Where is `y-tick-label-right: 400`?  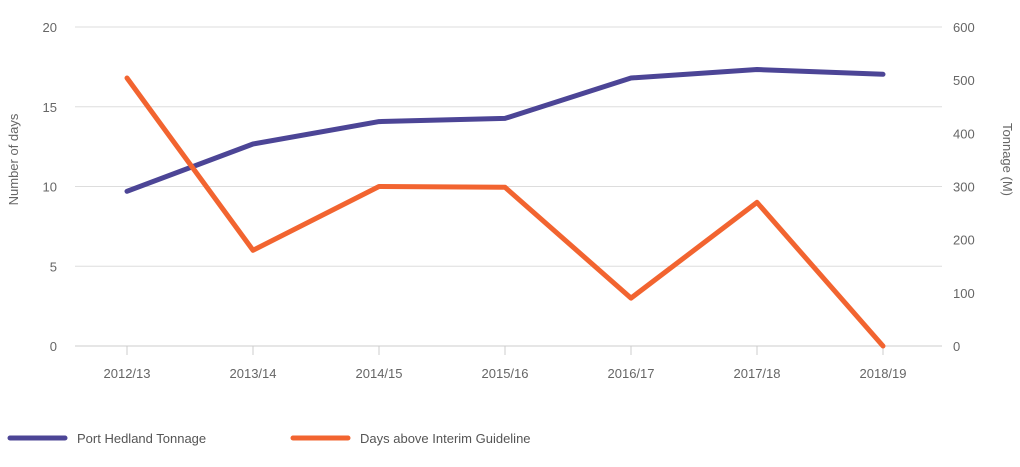
y-tick-label-right: 400 is located at coordinates (964, 133).